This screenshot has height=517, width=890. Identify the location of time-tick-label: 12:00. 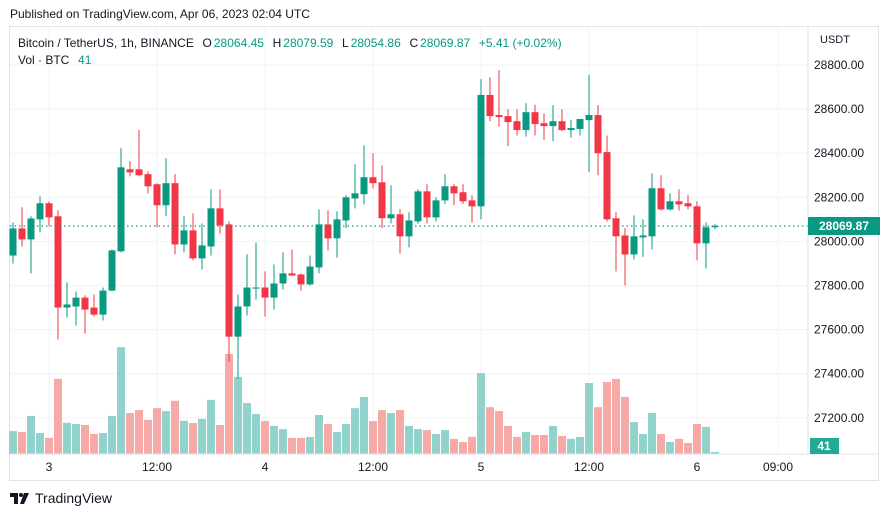
(373, 467).